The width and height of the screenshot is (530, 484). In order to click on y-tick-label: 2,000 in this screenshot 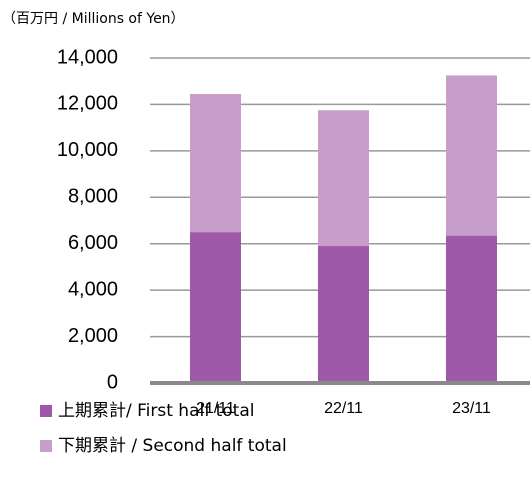, I will do `click(93, 336)`.